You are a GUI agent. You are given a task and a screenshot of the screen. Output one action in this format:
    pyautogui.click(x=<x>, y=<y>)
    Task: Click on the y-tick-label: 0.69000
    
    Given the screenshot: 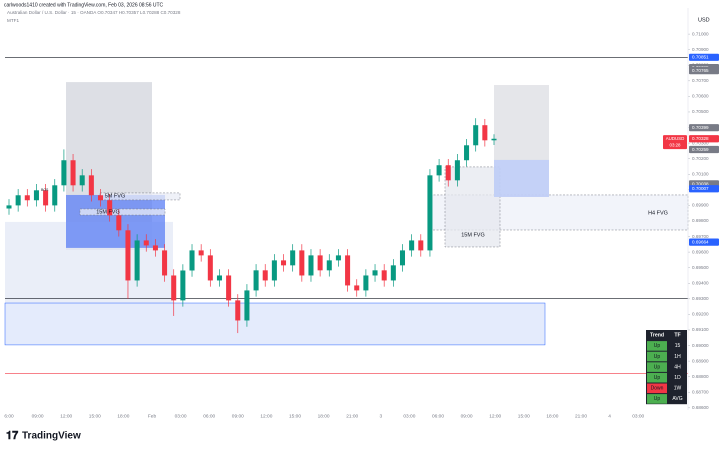 What is the action you would take?
    pyautogui.click(x=700, y=345)
    